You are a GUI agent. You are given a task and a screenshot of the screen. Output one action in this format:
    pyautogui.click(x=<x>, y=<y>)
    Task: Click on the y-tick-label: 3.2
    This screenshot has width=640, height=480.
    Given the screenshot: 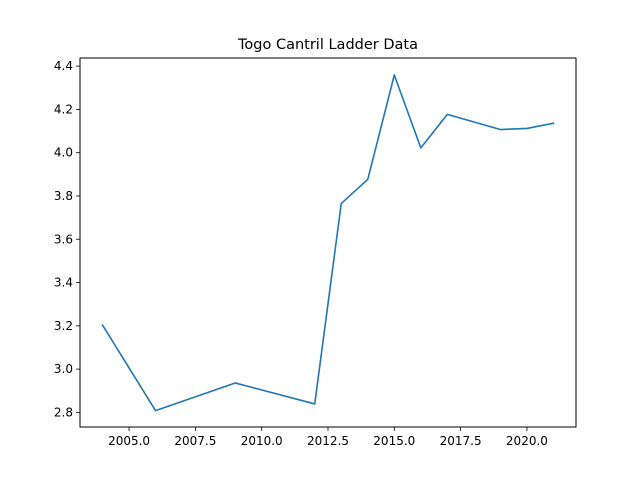 What is the action you would take?
    pyautogui.click(x=63, y=326)
    